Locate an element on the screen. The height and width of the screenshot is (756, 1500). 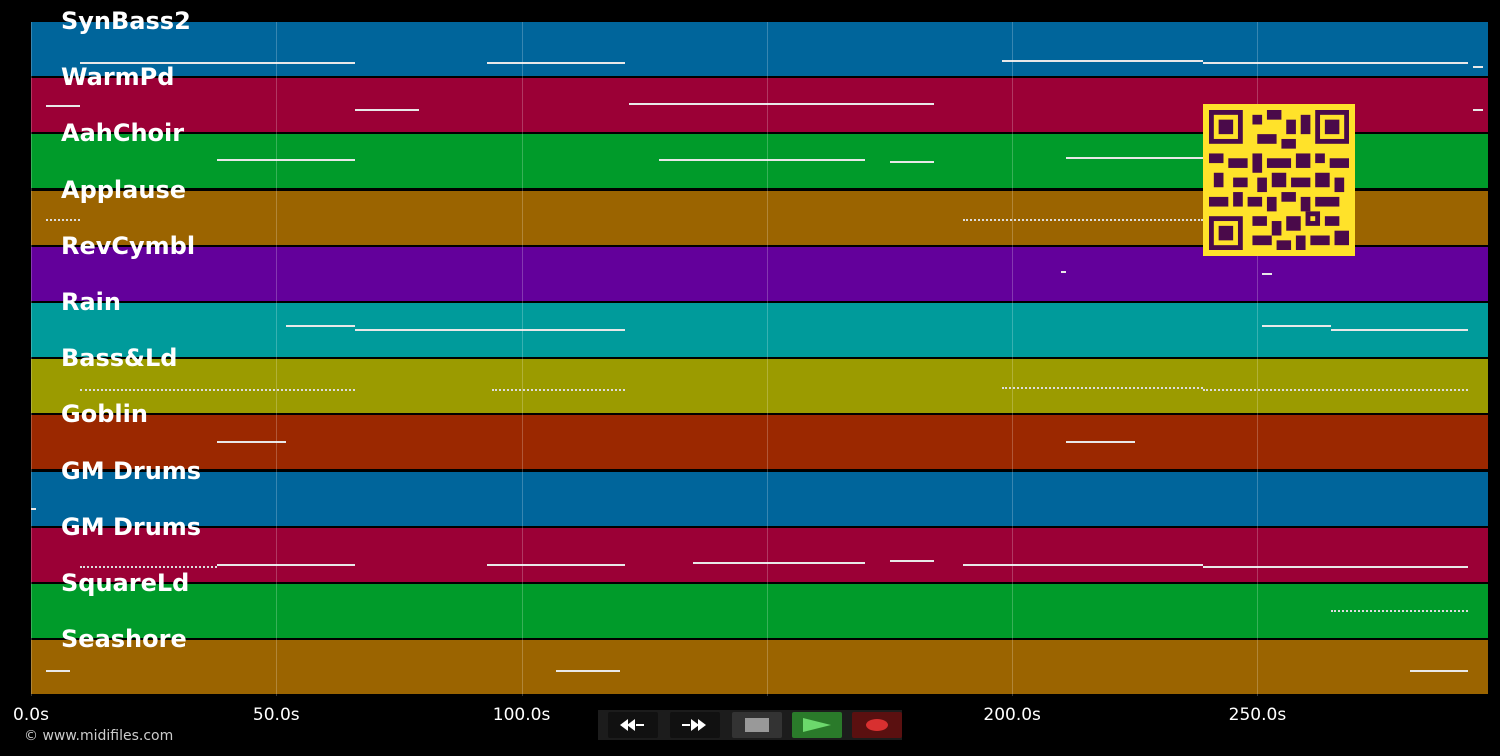
time-tick-label: 250.0s is located at coordinates (1257, 715).